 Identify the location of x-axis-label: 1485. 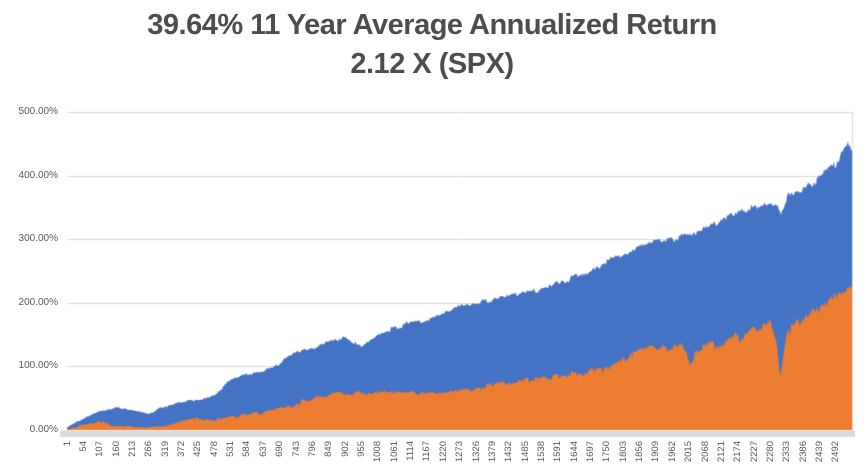
(525, 452).